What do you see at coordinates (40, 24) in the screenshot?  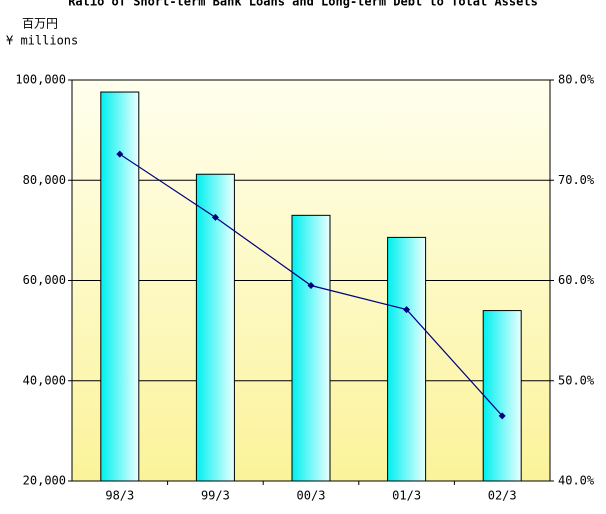 I see `unit-label: 百万円` at bounding box center [40, 24].